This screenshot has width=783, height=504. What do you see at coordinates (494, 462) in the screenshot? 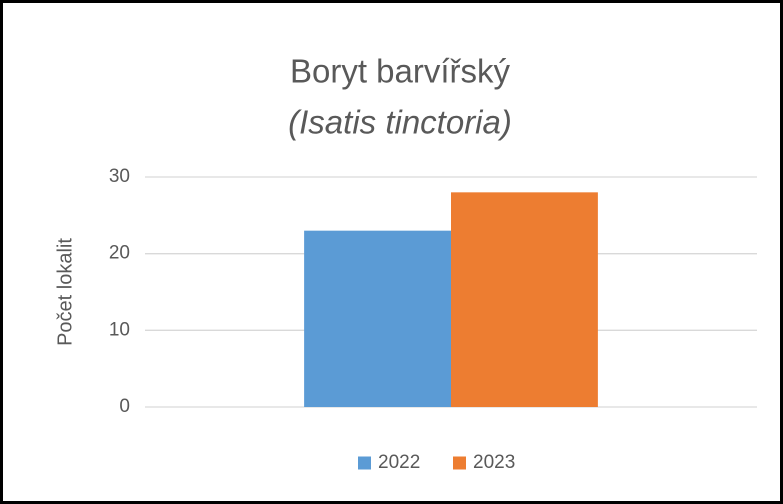
I see `legend-label: 2023` at bounding box center [494, 462].